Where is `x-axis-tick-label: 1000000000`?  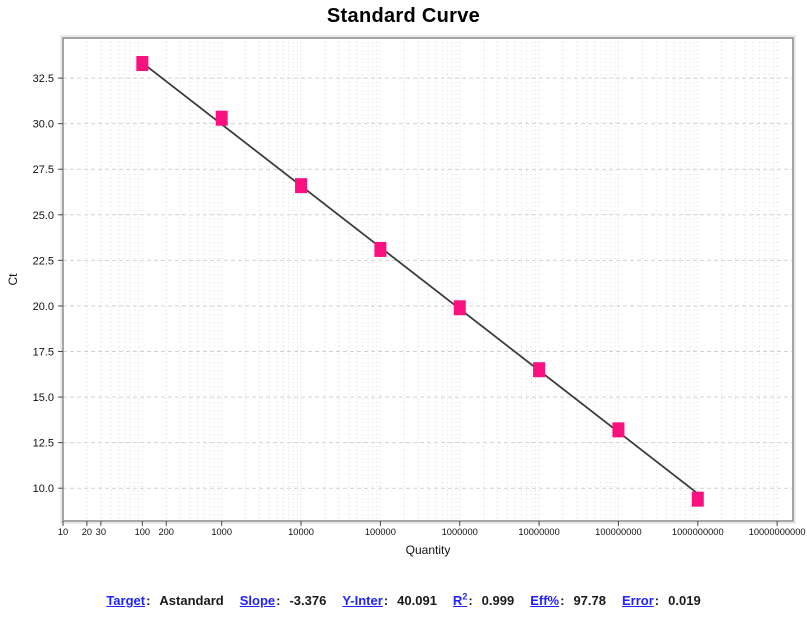 x-axis-tick-label: 1000000000 is located at coordinates (698, 532).